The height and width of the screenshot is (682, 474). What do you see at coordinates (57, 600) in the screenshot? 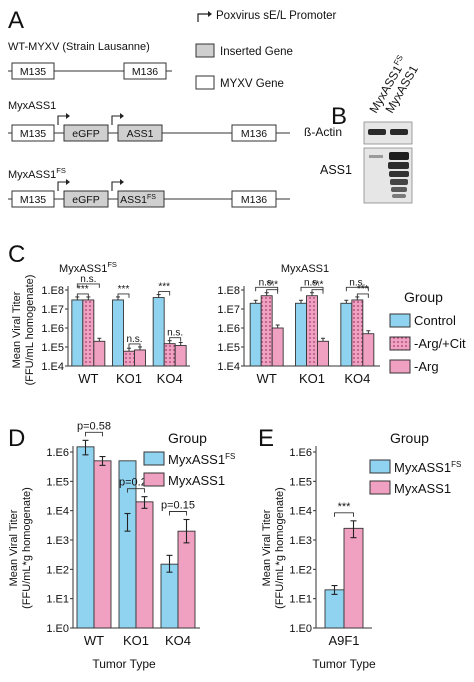
I see `y-tick-label: 1.E1` at bounding box center [57, 600].